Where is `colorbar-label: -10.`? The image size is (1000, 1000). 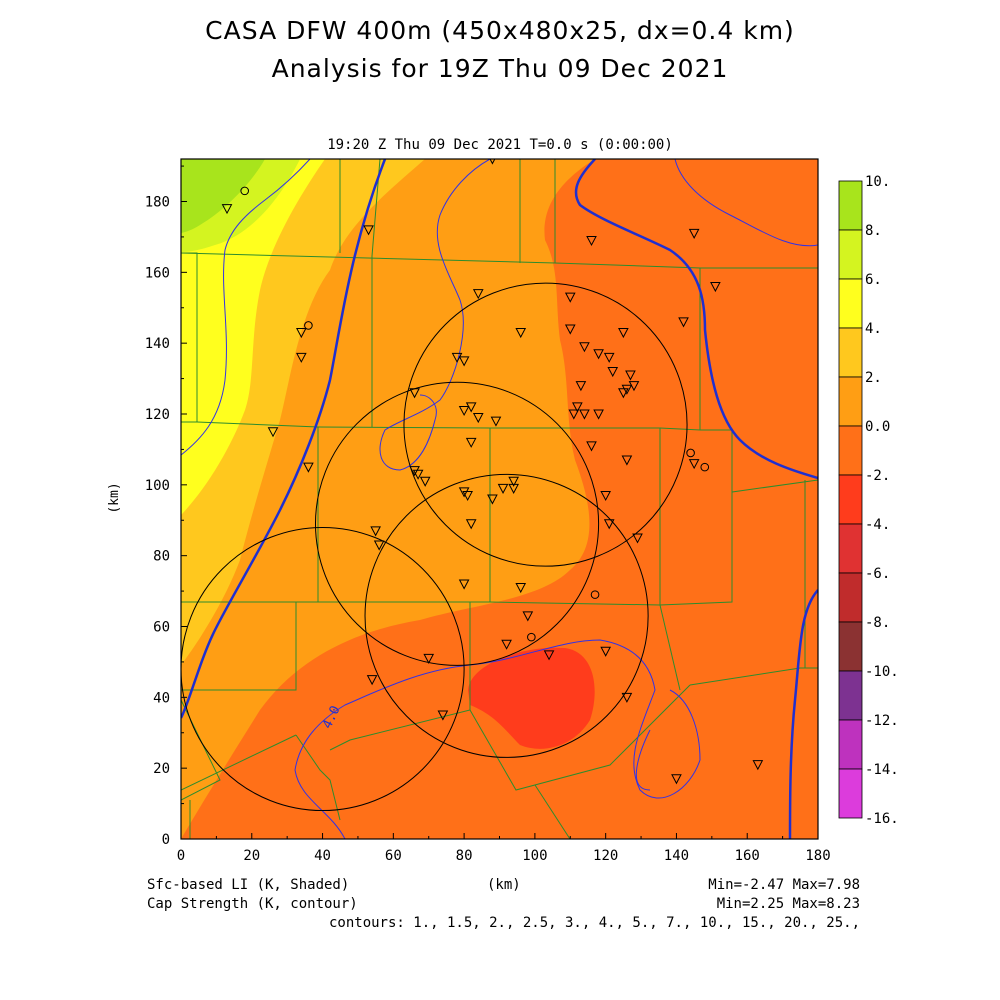 colorbar-label: -10. is located at coordinates (882, 672).